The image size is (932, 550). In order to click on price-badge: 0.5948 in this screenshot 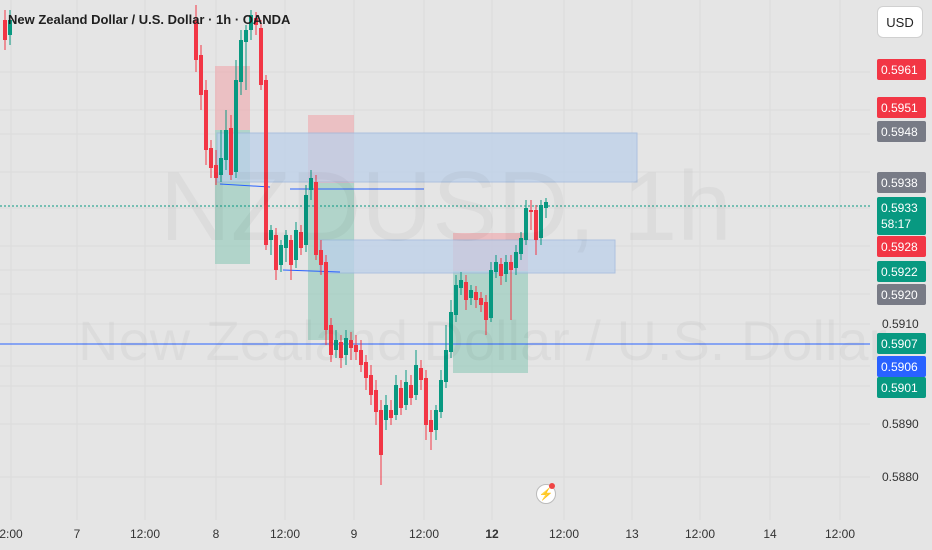, I will do `click(901, 131)`.